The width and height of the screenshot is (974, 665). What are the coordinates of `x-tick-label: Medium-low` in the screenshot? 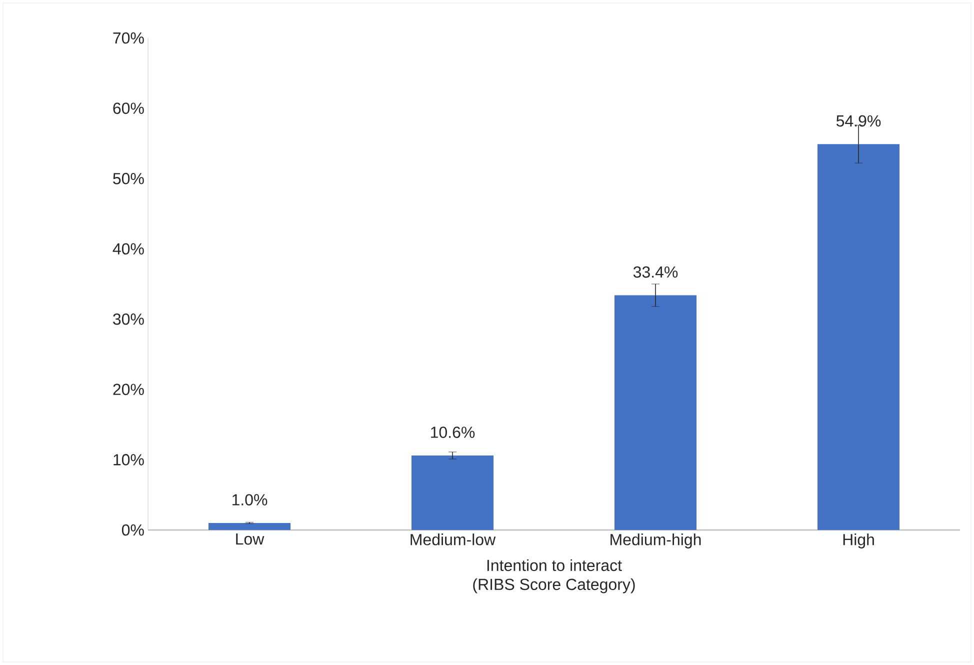 It's located at (453, 540).